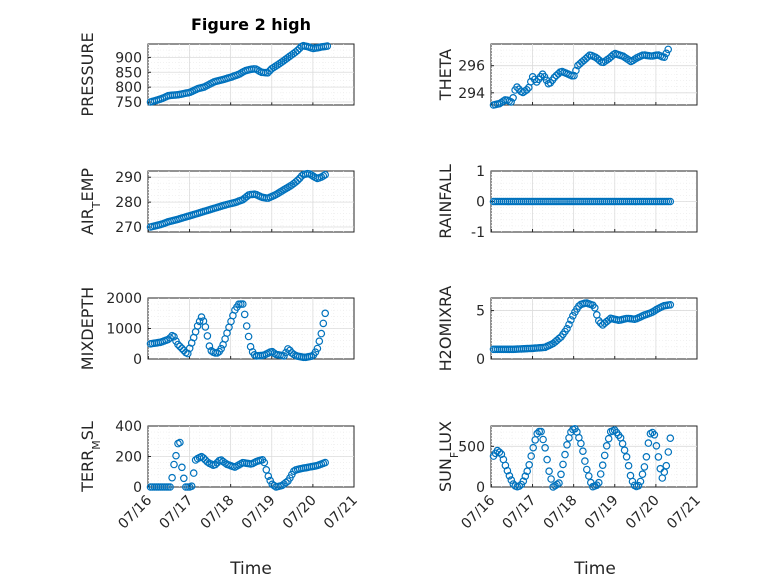 The width and height of the screenshot is (778, 583). What do you see at coordinates (128, 73) in the screenshot?
I see `y-tick-label: 850` at bounding box center [128, 73].